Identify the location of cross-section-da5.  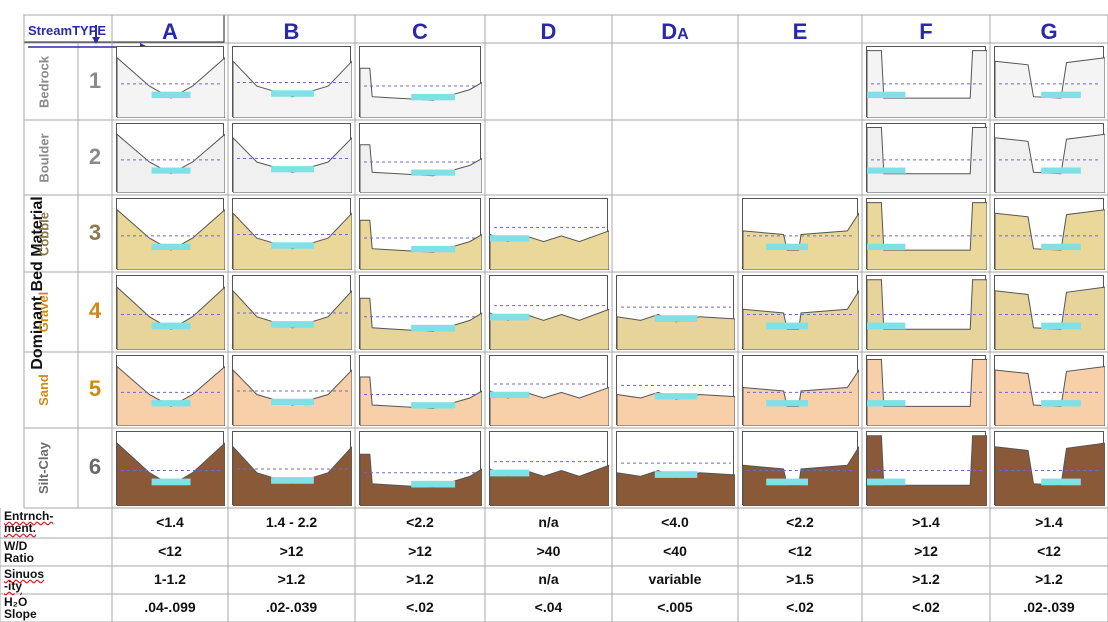
(675, 390).